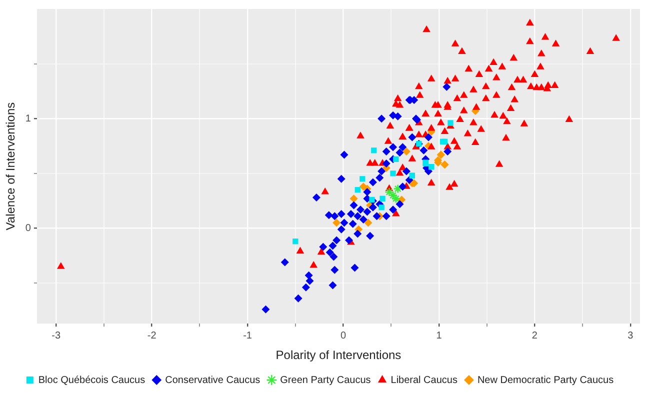 The width and height of the screenshot is (646, 395). What do you see at coordinates (212, 380) in the screenshot?
I see `legend-label: Conservative Caucus` at bounding box center [212, 380].